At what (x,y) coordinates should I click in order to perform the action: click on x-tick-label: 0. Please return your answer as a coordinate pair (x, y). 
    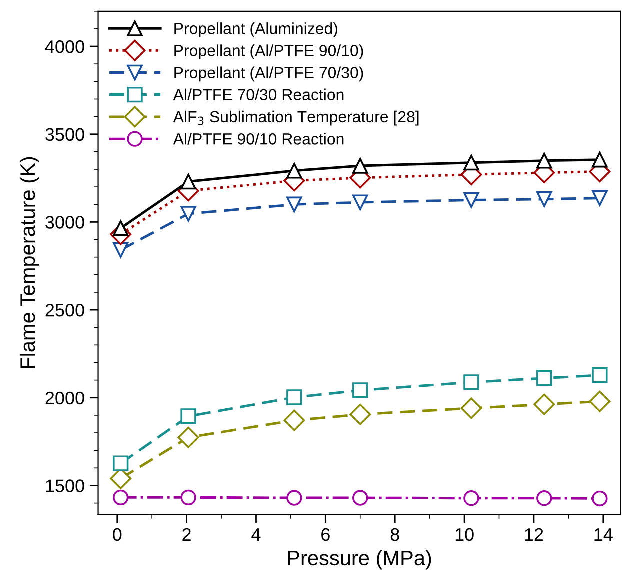
    Looking at the image, I should click on (117, 535).